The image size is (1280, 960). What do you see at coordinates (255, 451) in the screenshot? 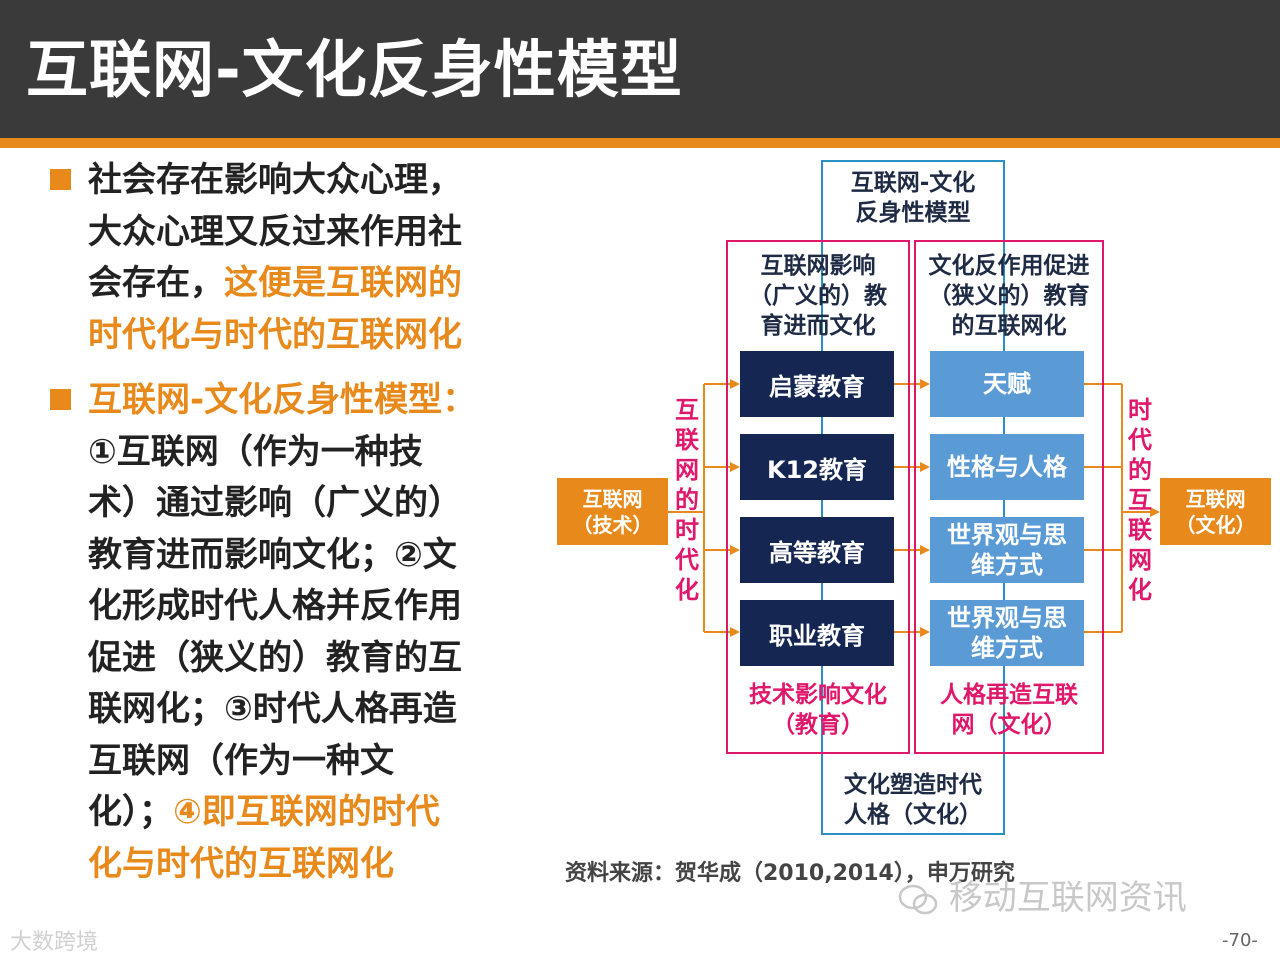
I see `bullet-segment: ①互联网（作为一种技` at bounding box center [255, 451].